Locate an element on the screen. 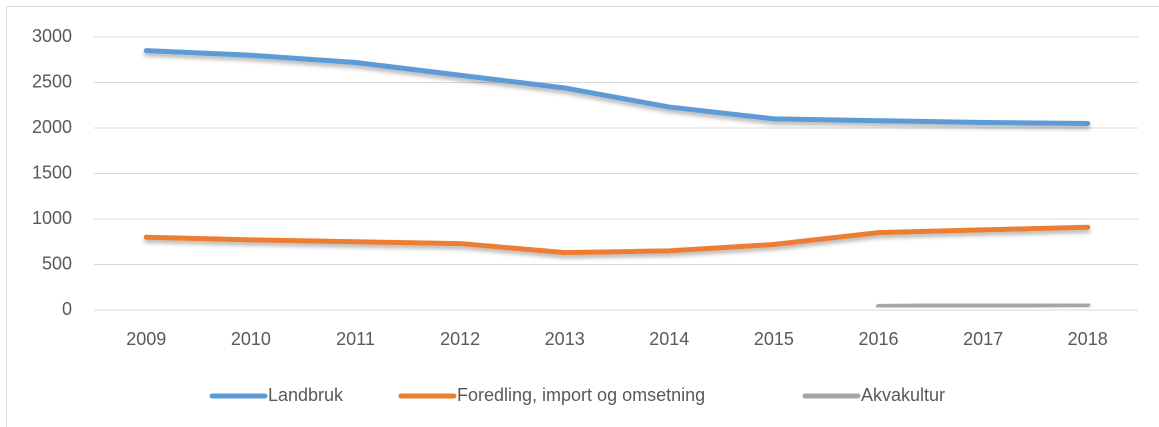 The height and width of the screenshot is (427, 1159). x-tick-label: 2010 is located at coordinates (251, 339).